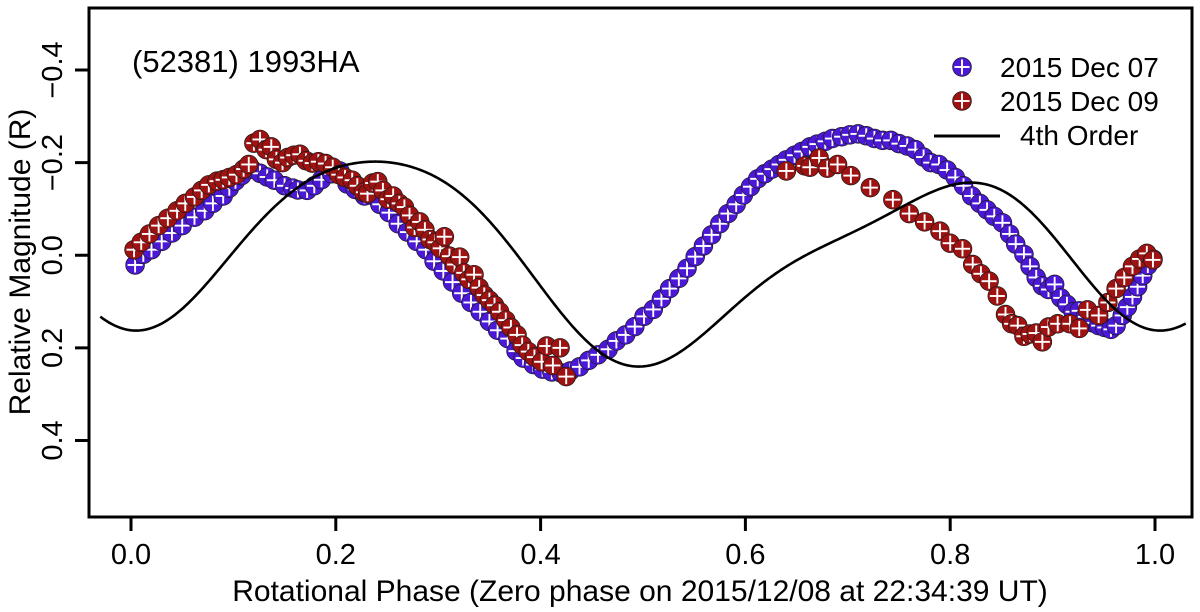  I want to click on y-tick-label: 0.2, so click(53, 348).